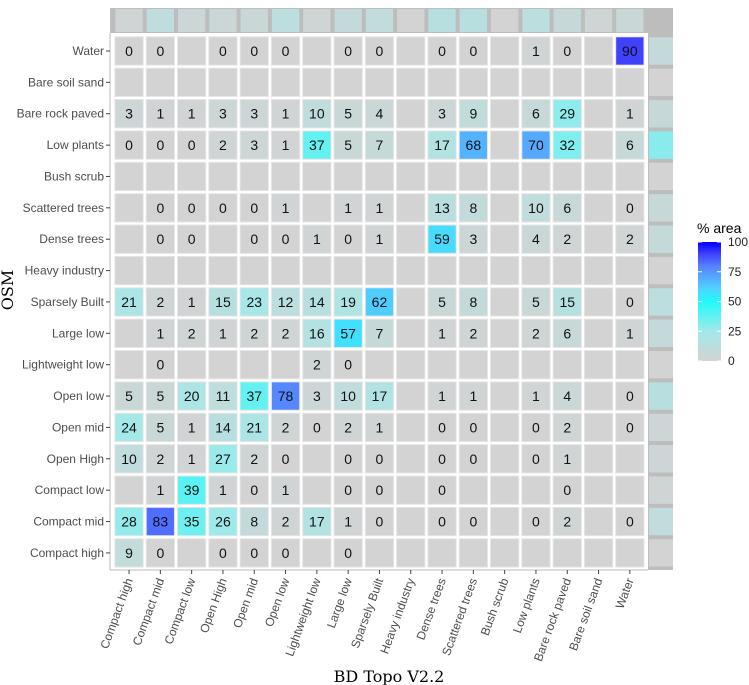  What do you see at coordinates (60, 114) in the screenshot?
I see `y-tick-label: Bare rock paved` at bounding box center [60, 114].